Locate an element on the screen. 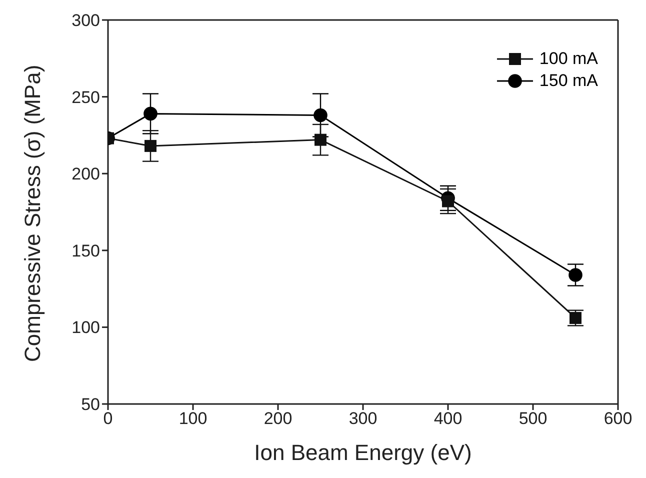 The height and width of the screenshot is (478, 646). legend-label: 150 mA is located at coordinates (568, 81).